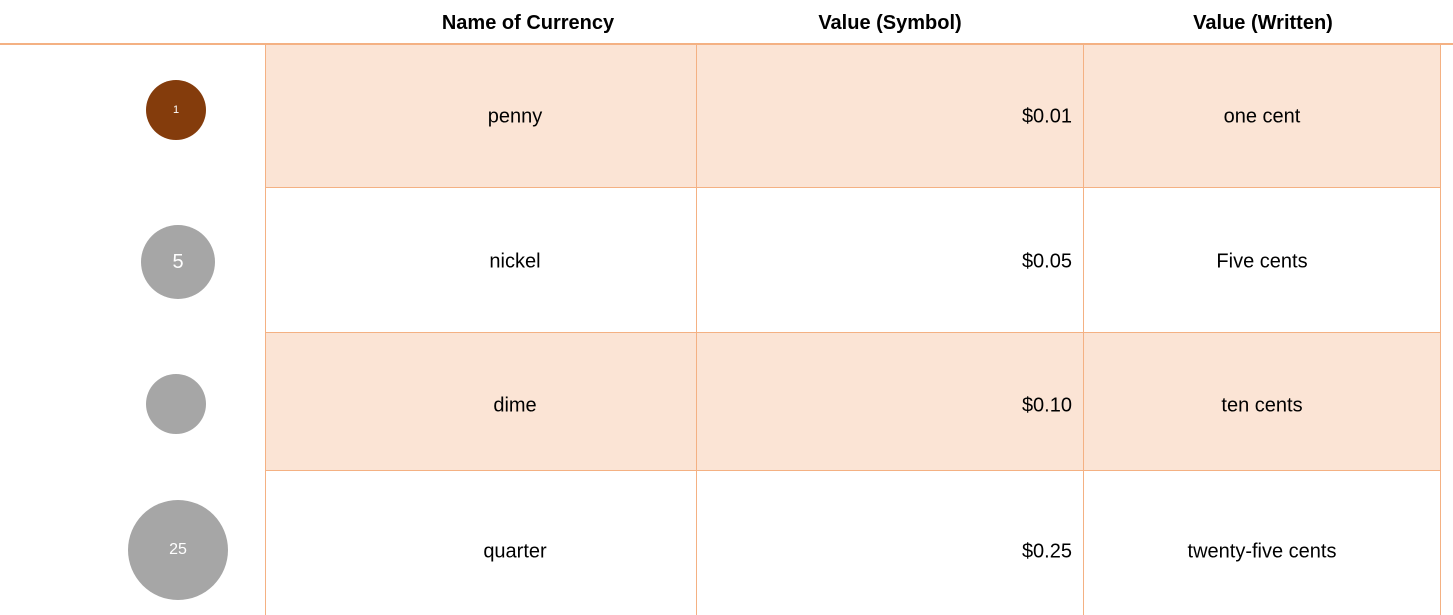 This screenshot has height=615, width=1453. I want to click on written-cell: ten cents, so click(1262, 405).